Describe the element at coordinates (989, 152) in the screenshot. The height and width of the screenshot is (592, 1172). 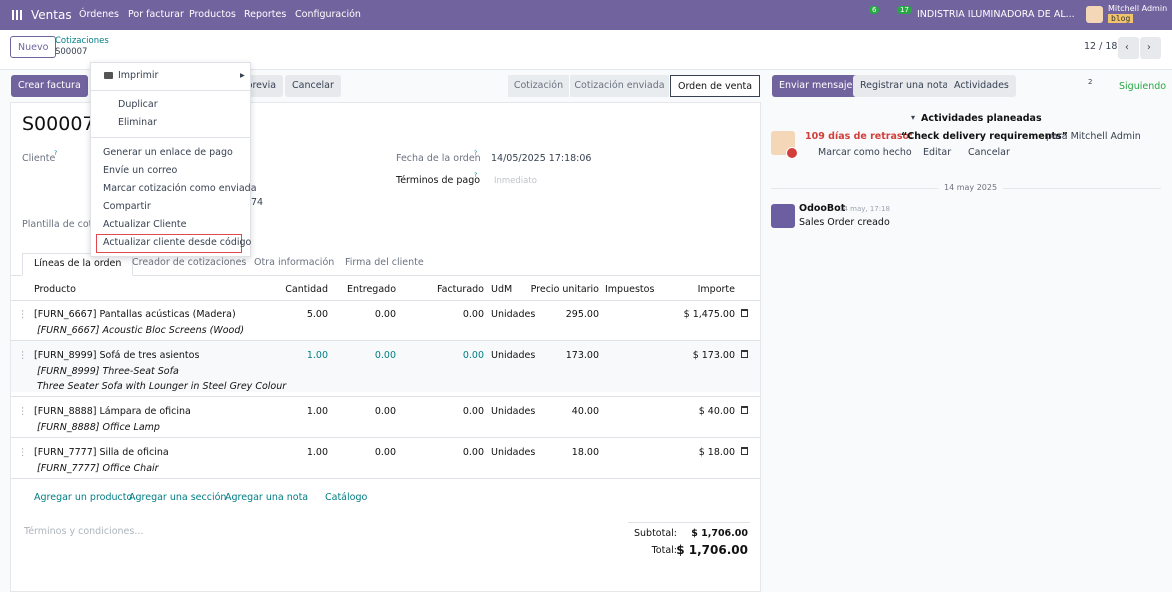
I see `cancel-activity: Cancelar` at that location.